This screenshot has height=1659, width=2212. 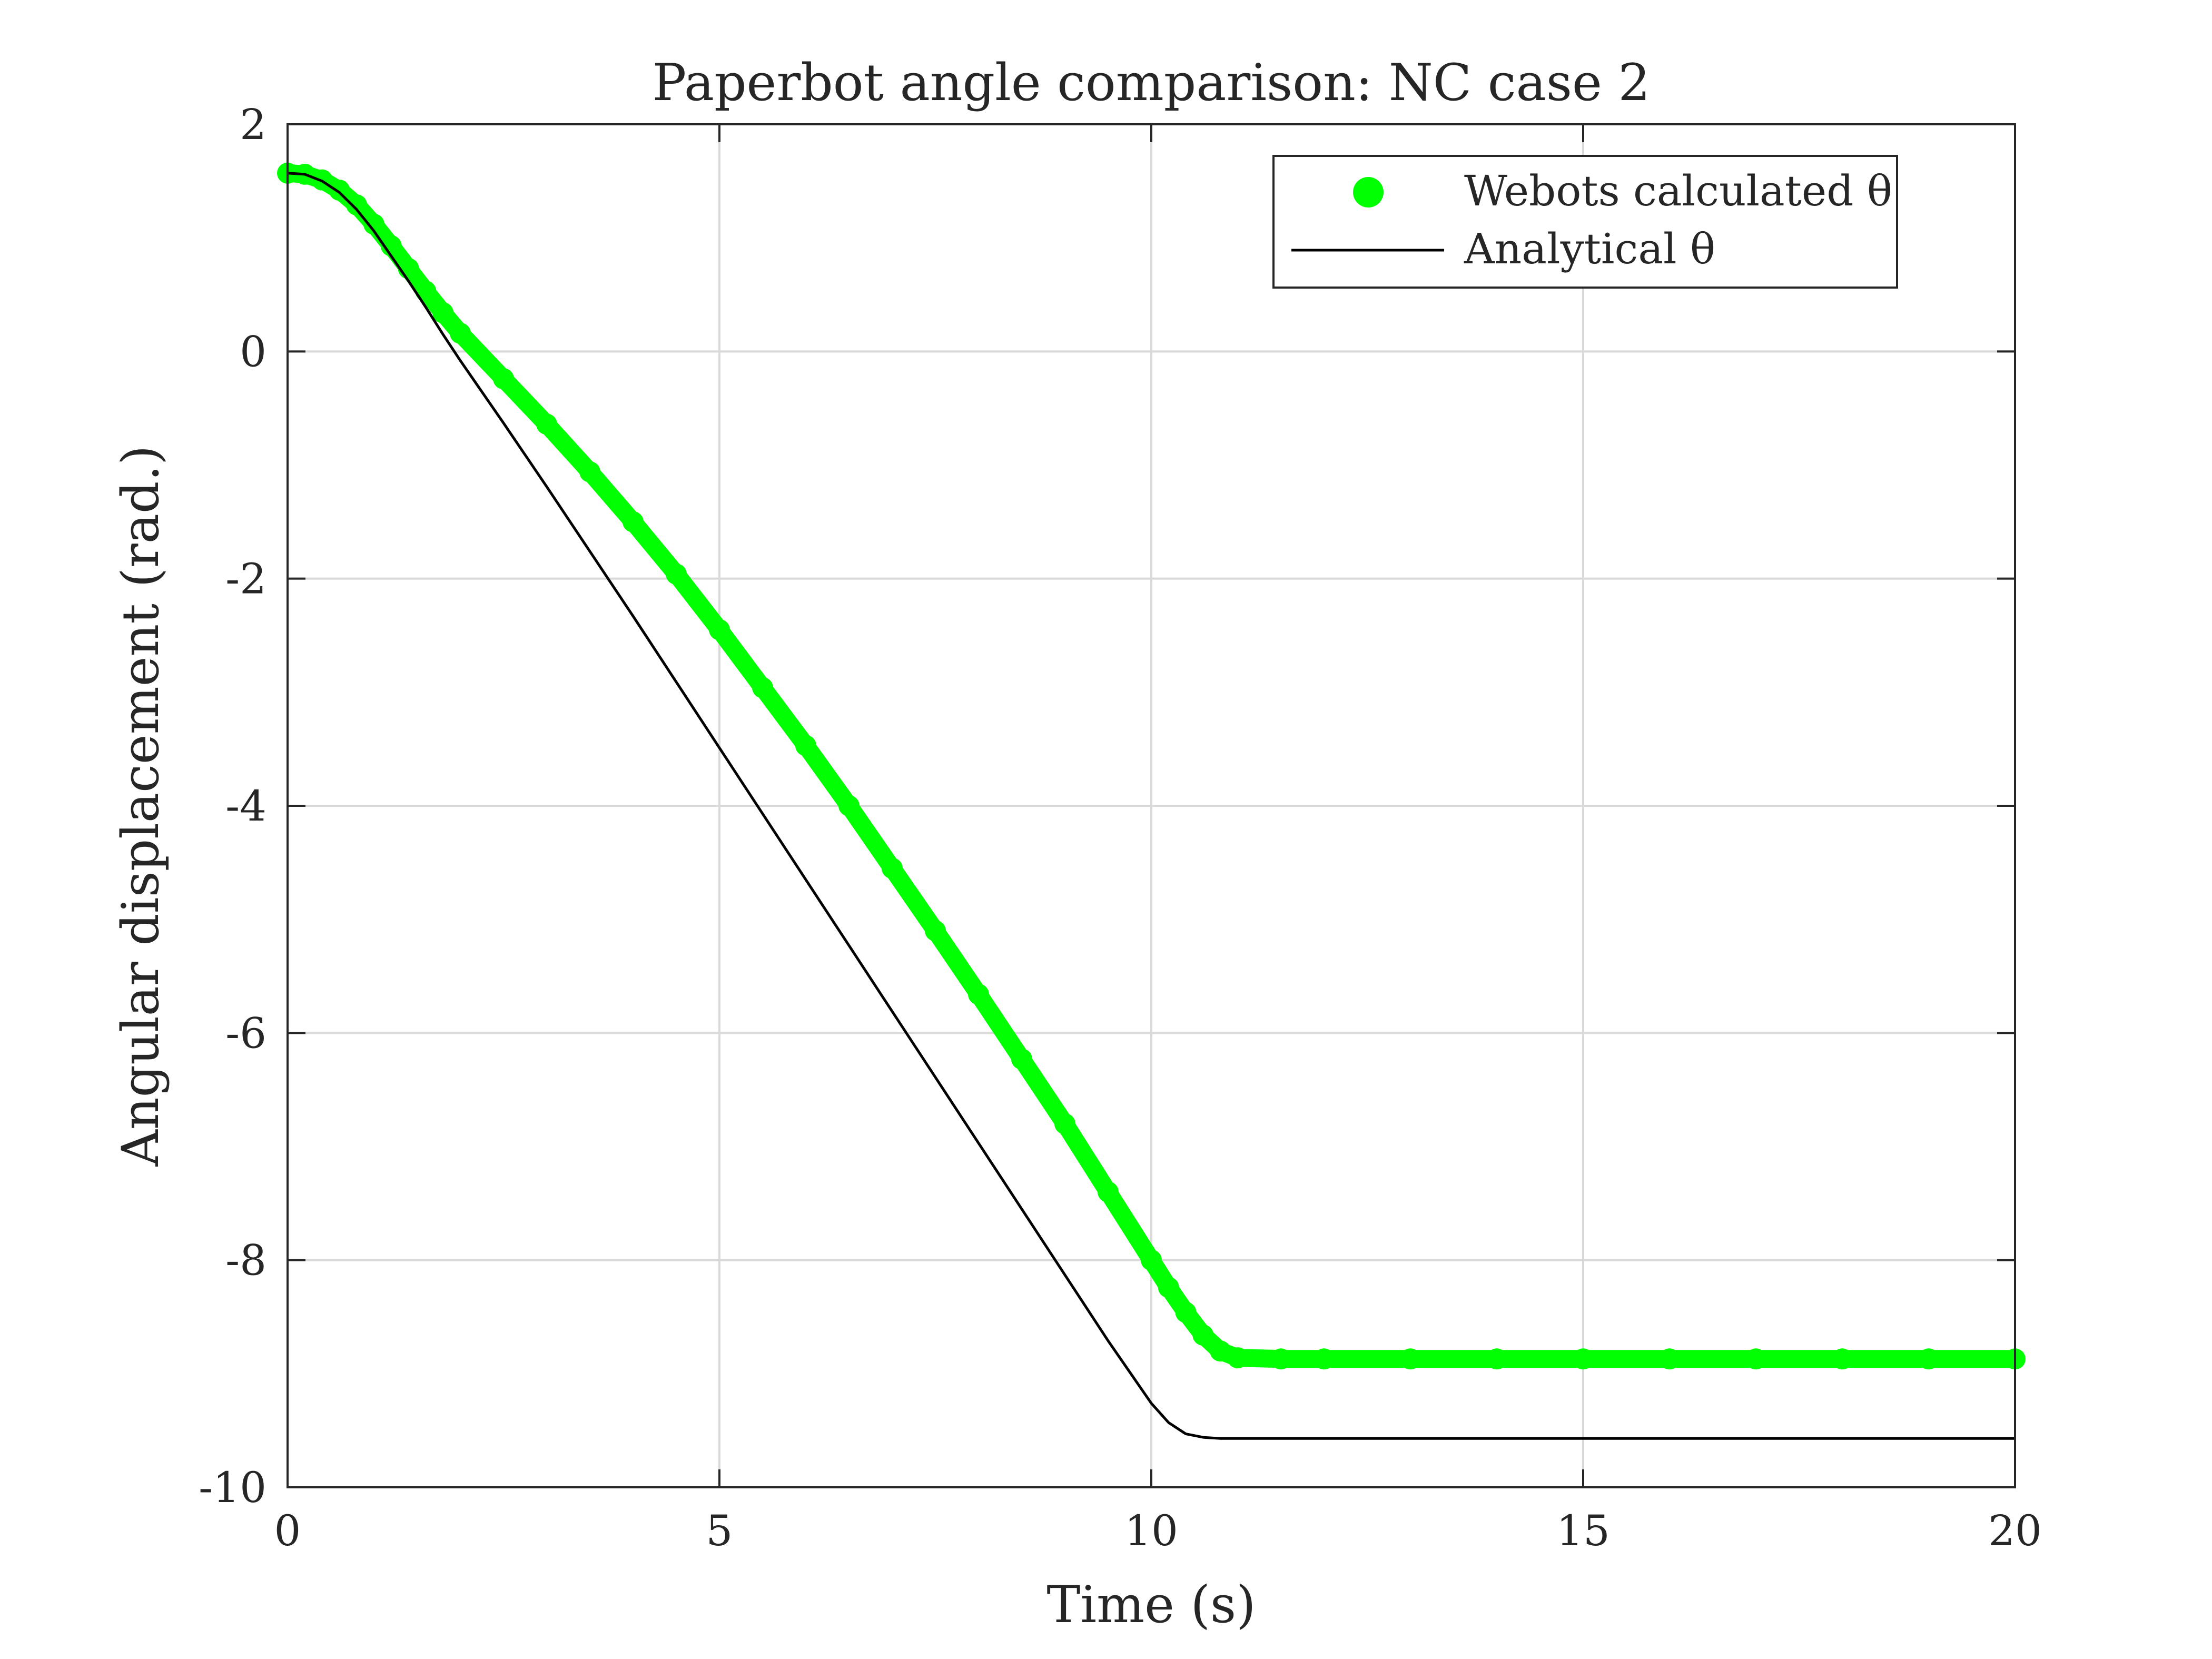 I want to click on legend: Webots calculated θ Analytical θ, so click(x=1585, y=222).